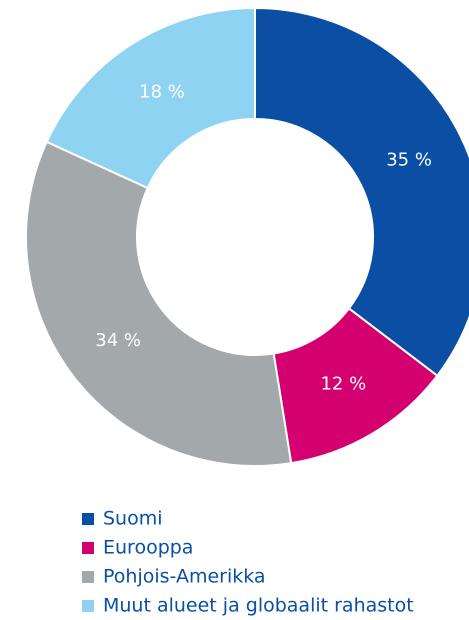 Image resolution: width=469 pixels, height=620 pixels. What do you see at coordinates (409, 160) in the screenshot?
I see `slice-label: 35 %` at bounding box center [409, 160].